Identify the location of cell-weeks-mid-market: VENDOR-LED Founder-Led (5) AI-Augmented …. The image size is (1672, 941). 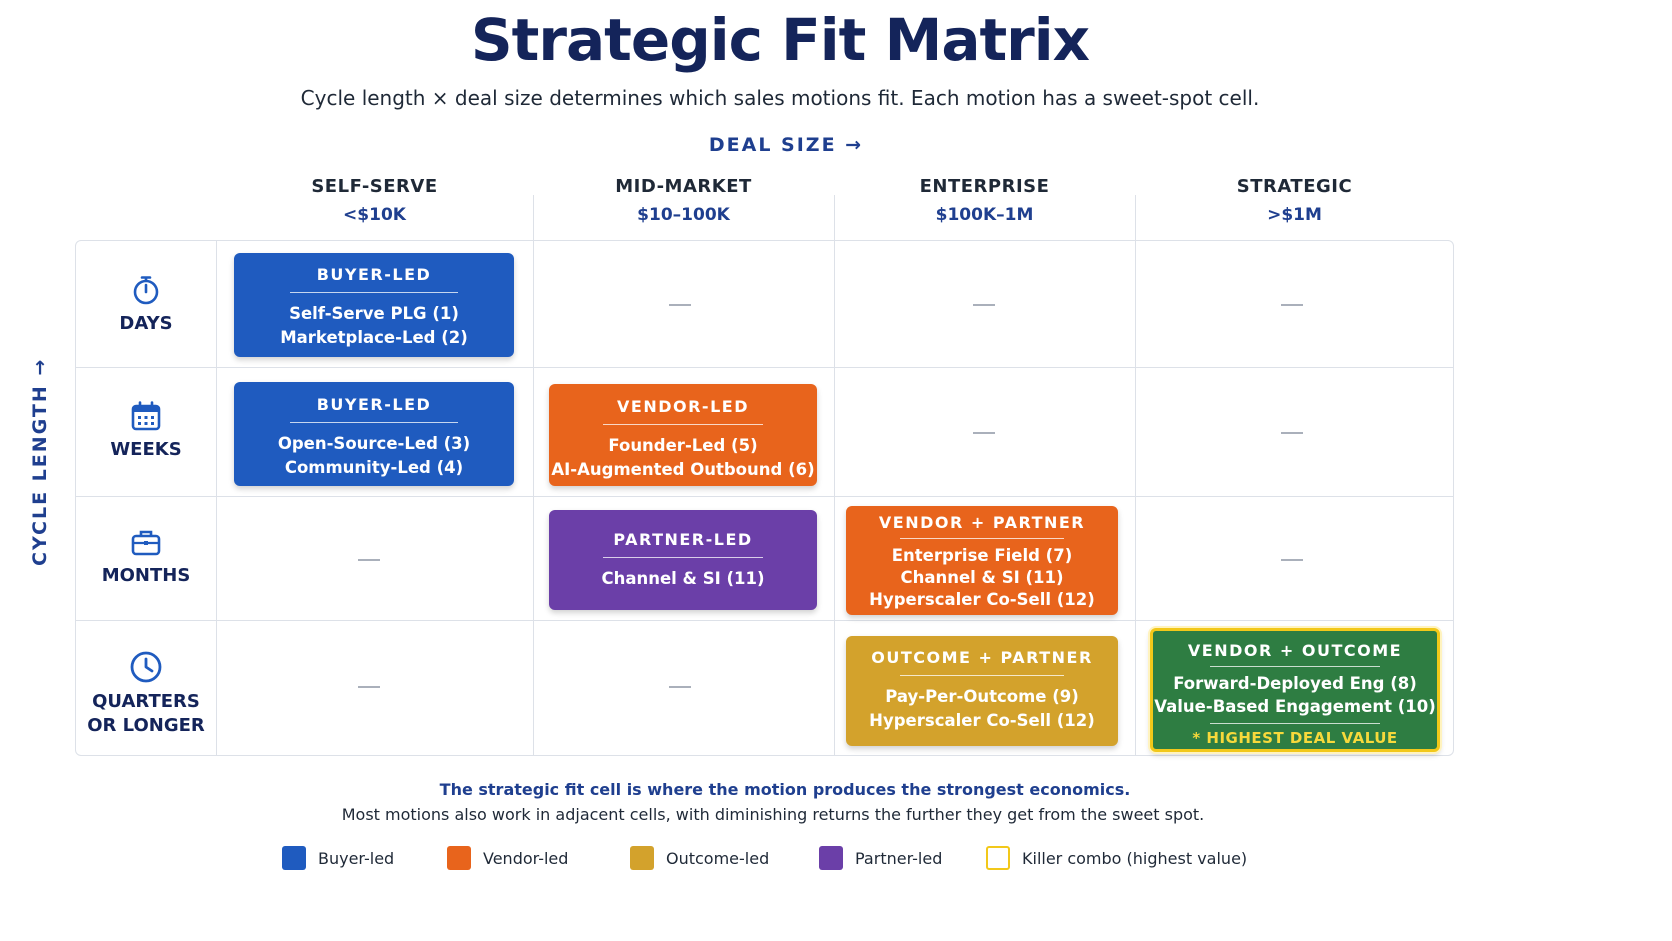
(683, 435).